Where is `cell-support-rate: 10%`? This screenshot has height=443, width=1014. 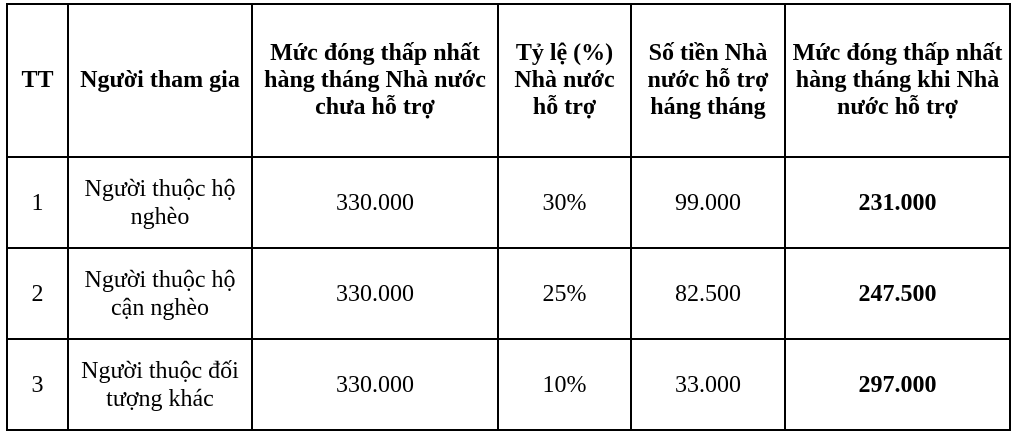
cell-support-rate: 10% is located at coordinates (564, 384).